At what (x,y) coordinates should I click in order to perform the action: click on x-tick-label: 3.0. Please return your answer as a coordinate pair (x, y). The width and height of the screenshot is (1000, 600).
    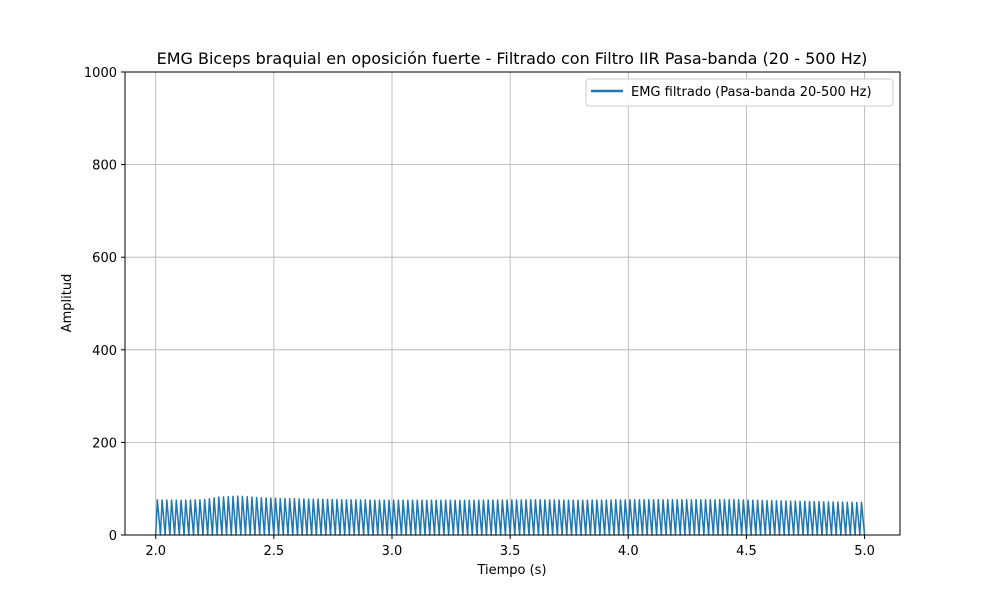
    Looking at the image, I should click on (392, 551).